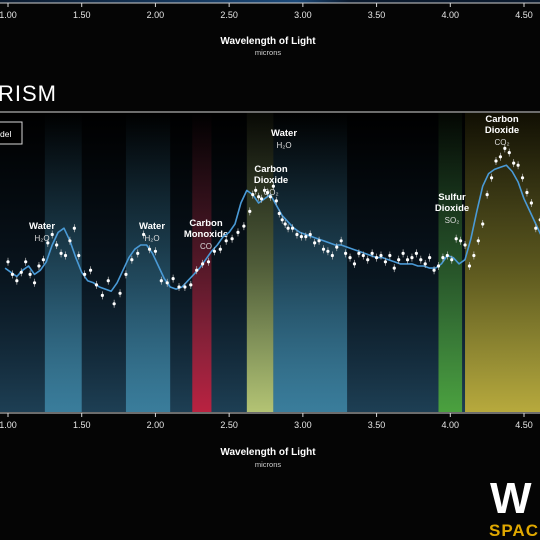  Describe the element at coordinates (377, 425) in the screenshot. I see `tick-label: 3.50` at that location.